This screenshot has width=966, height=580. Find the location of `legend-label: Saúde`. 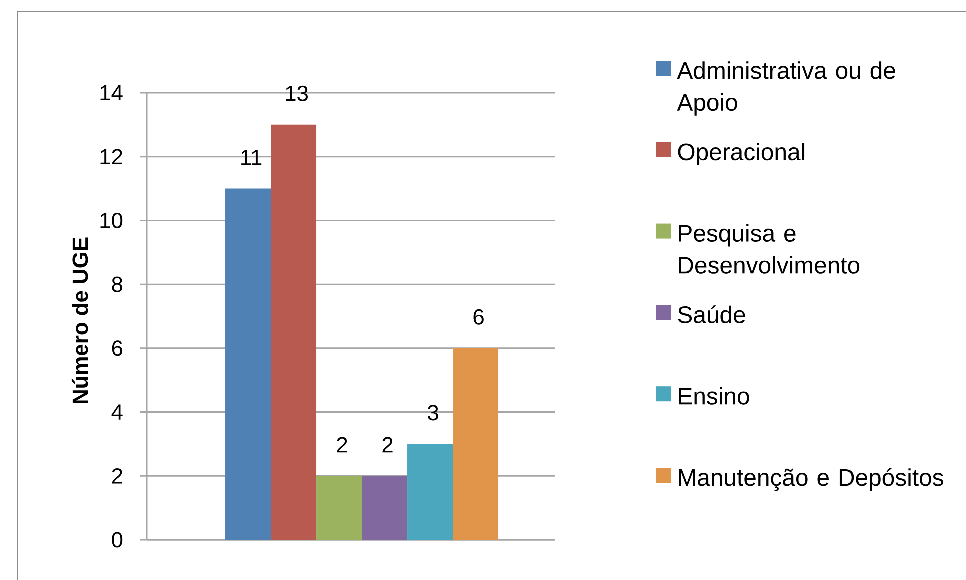

legend-label: Saúde is located at coordinates (712, 315).